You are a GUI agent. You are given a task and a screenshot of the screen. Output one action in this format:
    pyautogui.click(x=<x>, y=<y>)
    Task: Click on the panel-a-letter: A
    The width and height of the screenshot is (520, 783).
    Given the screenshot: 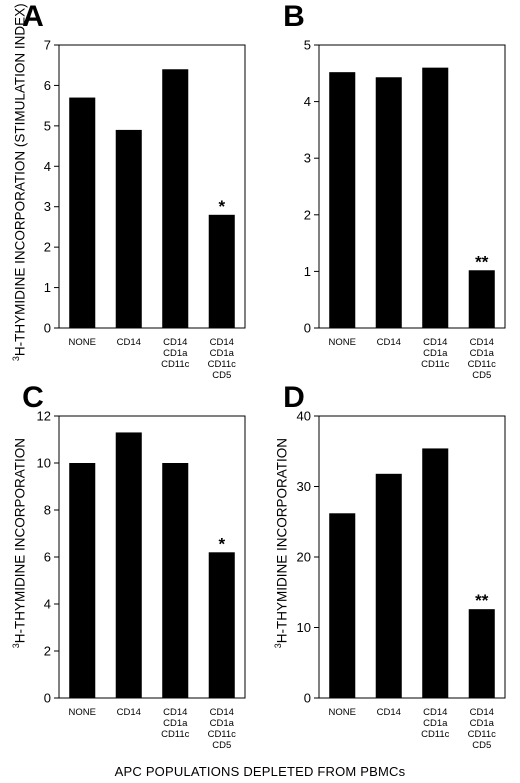 What is the action you would take?
    pyautogui.click(x=33, y=16)
    